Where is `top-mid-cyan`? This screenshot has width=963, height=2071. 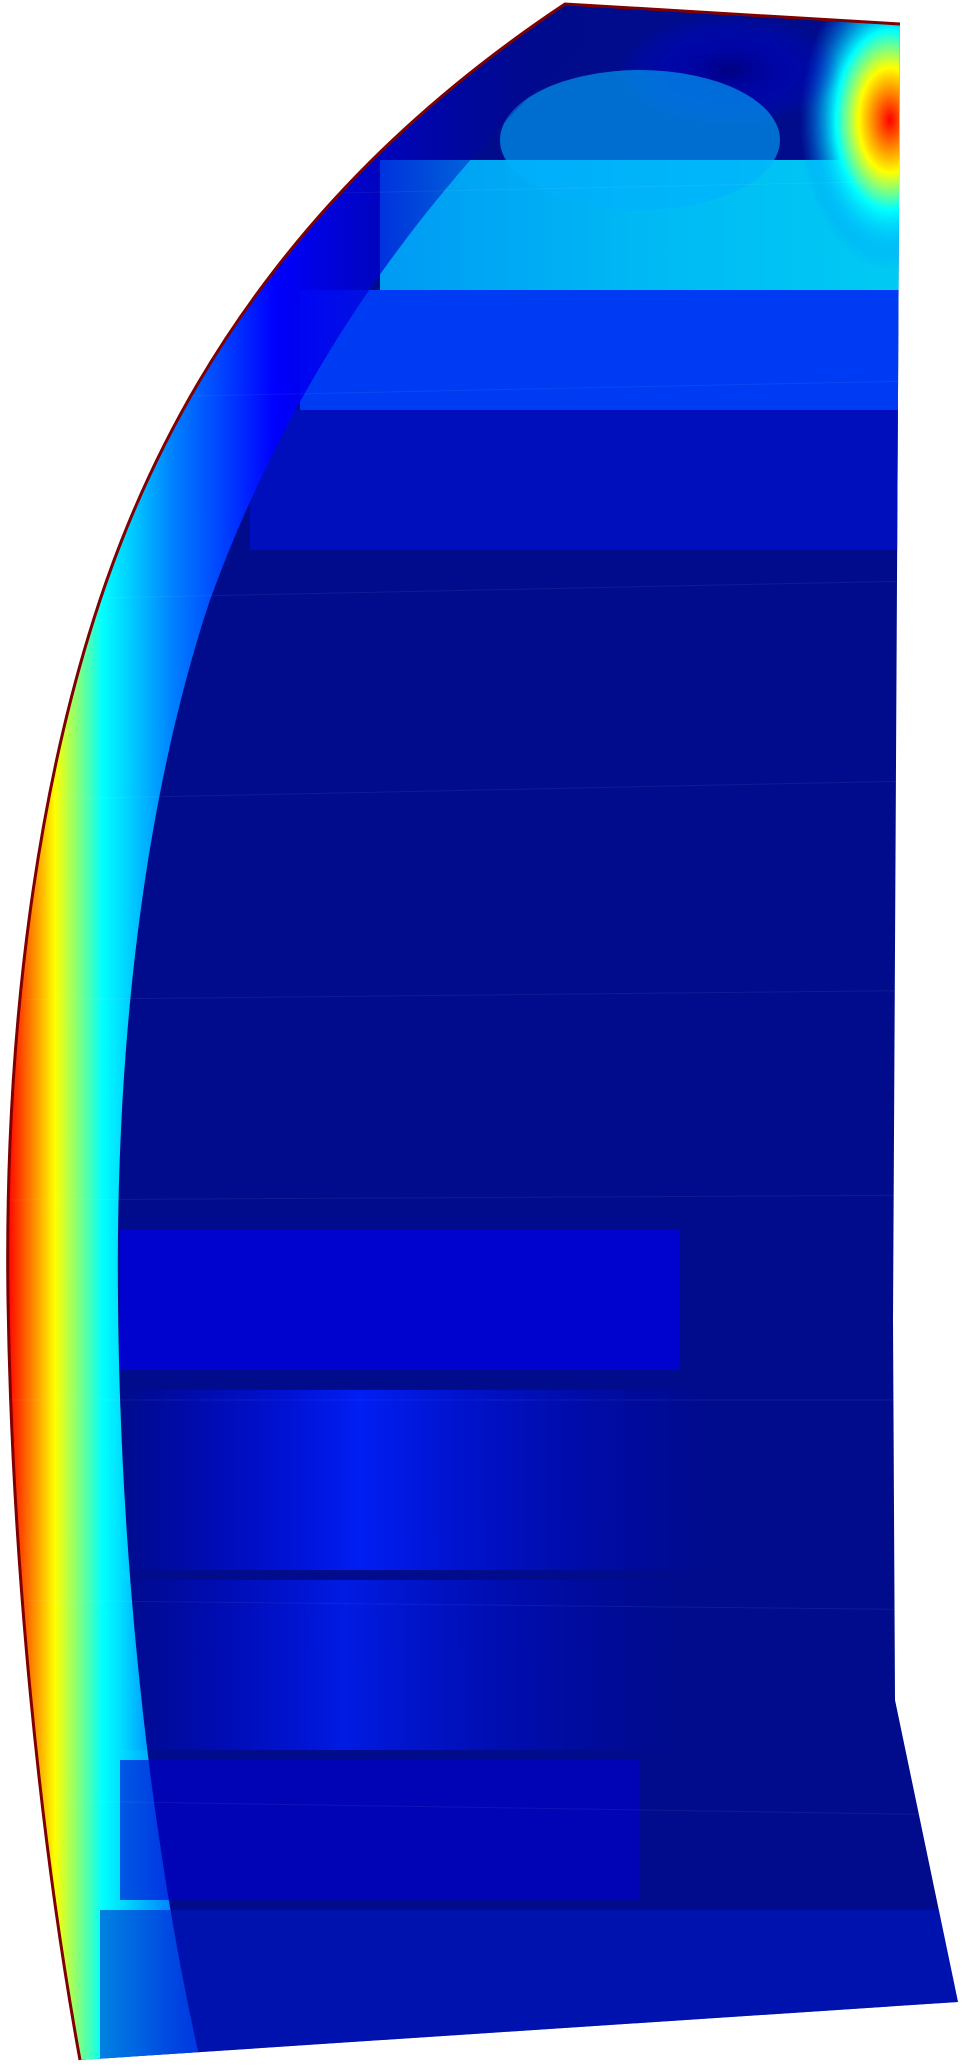 top-mid-cyan is located at coordinates (640, 140).